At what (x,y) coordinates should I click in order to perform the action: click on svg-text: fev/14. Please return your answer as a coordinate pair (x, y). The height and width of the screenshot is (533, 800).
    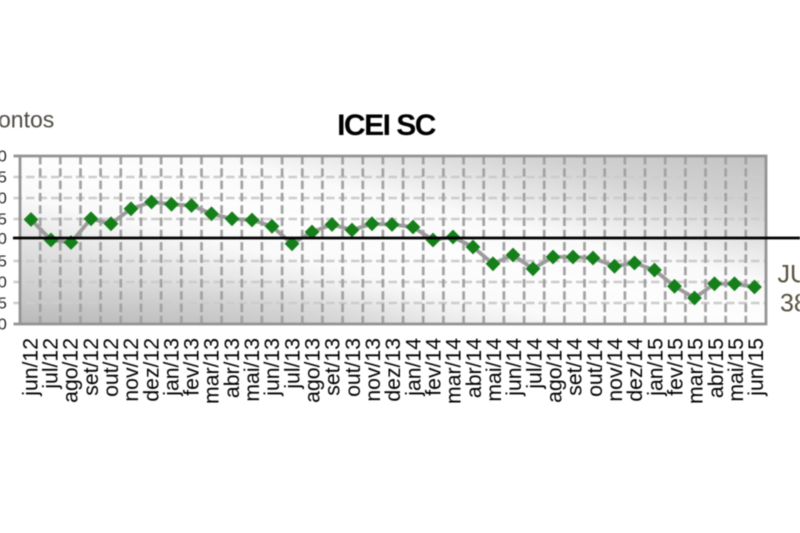
    Looking at the image, I should click on (434, 367).